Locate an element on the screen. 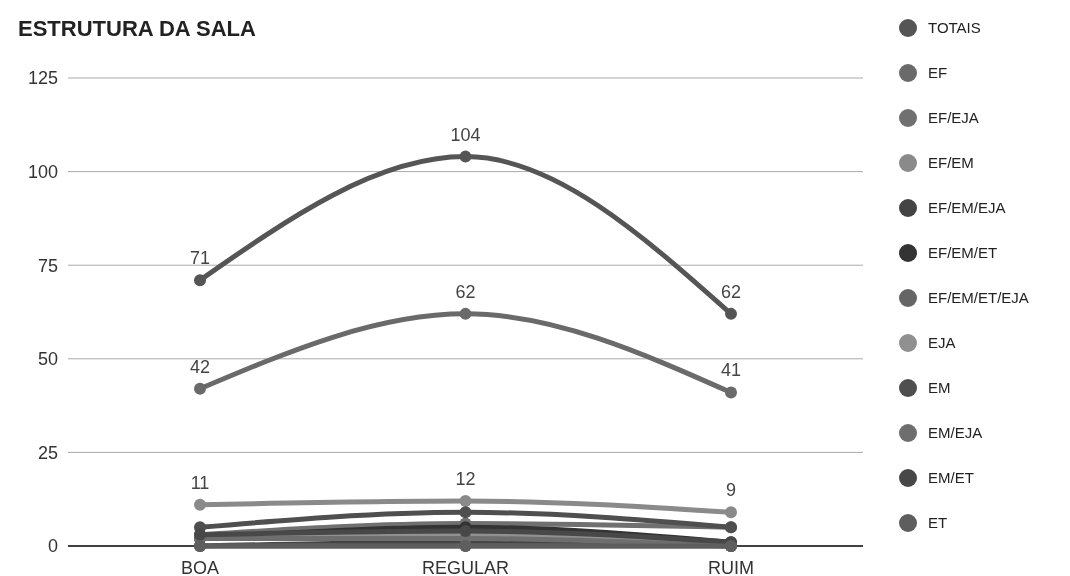  x-tick-label: REGULAR is located at coordinates (465, 567).